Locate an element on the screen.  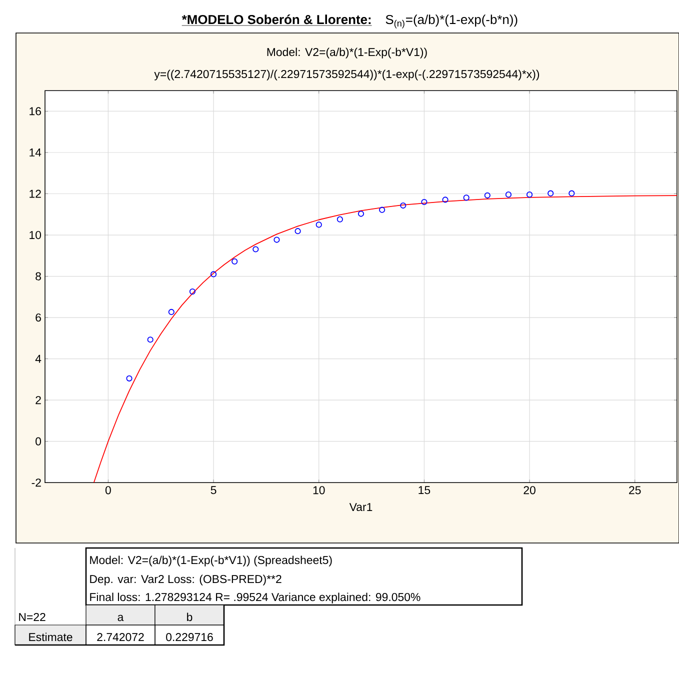
text: b is located at coordinates (189, 617).